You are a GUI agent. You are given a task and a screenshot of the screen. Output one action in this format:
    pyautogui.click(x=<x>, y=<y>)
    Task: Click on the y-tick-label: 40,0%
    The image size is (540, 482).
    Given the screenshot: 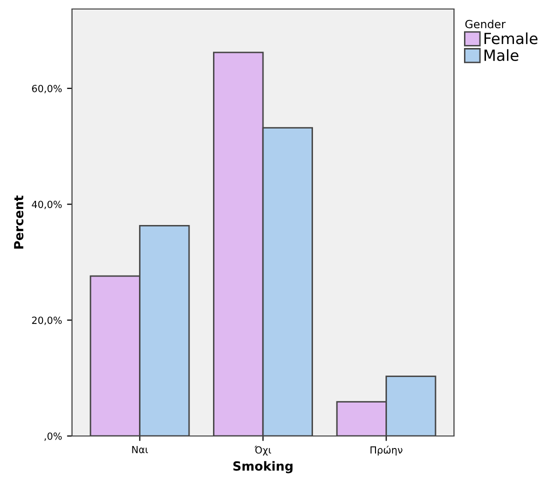 What is the action you would take?
    pyautogui.click(x=47, y=205)
    